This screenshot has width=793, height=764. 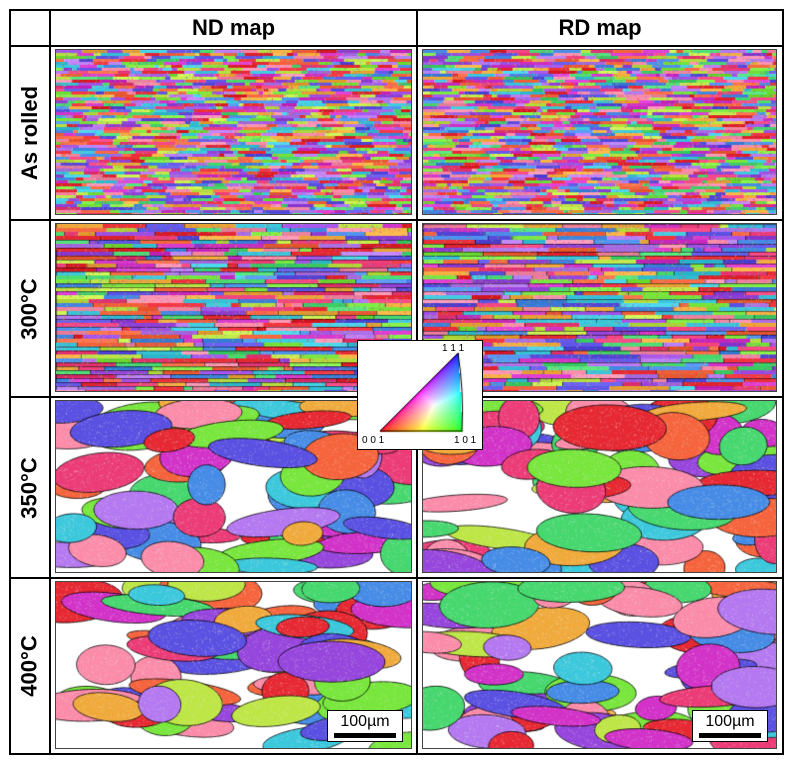 I want to click on ipf-color-key: 1 1 1 0 0 1 1 0 1, so click(x=420, y=395).